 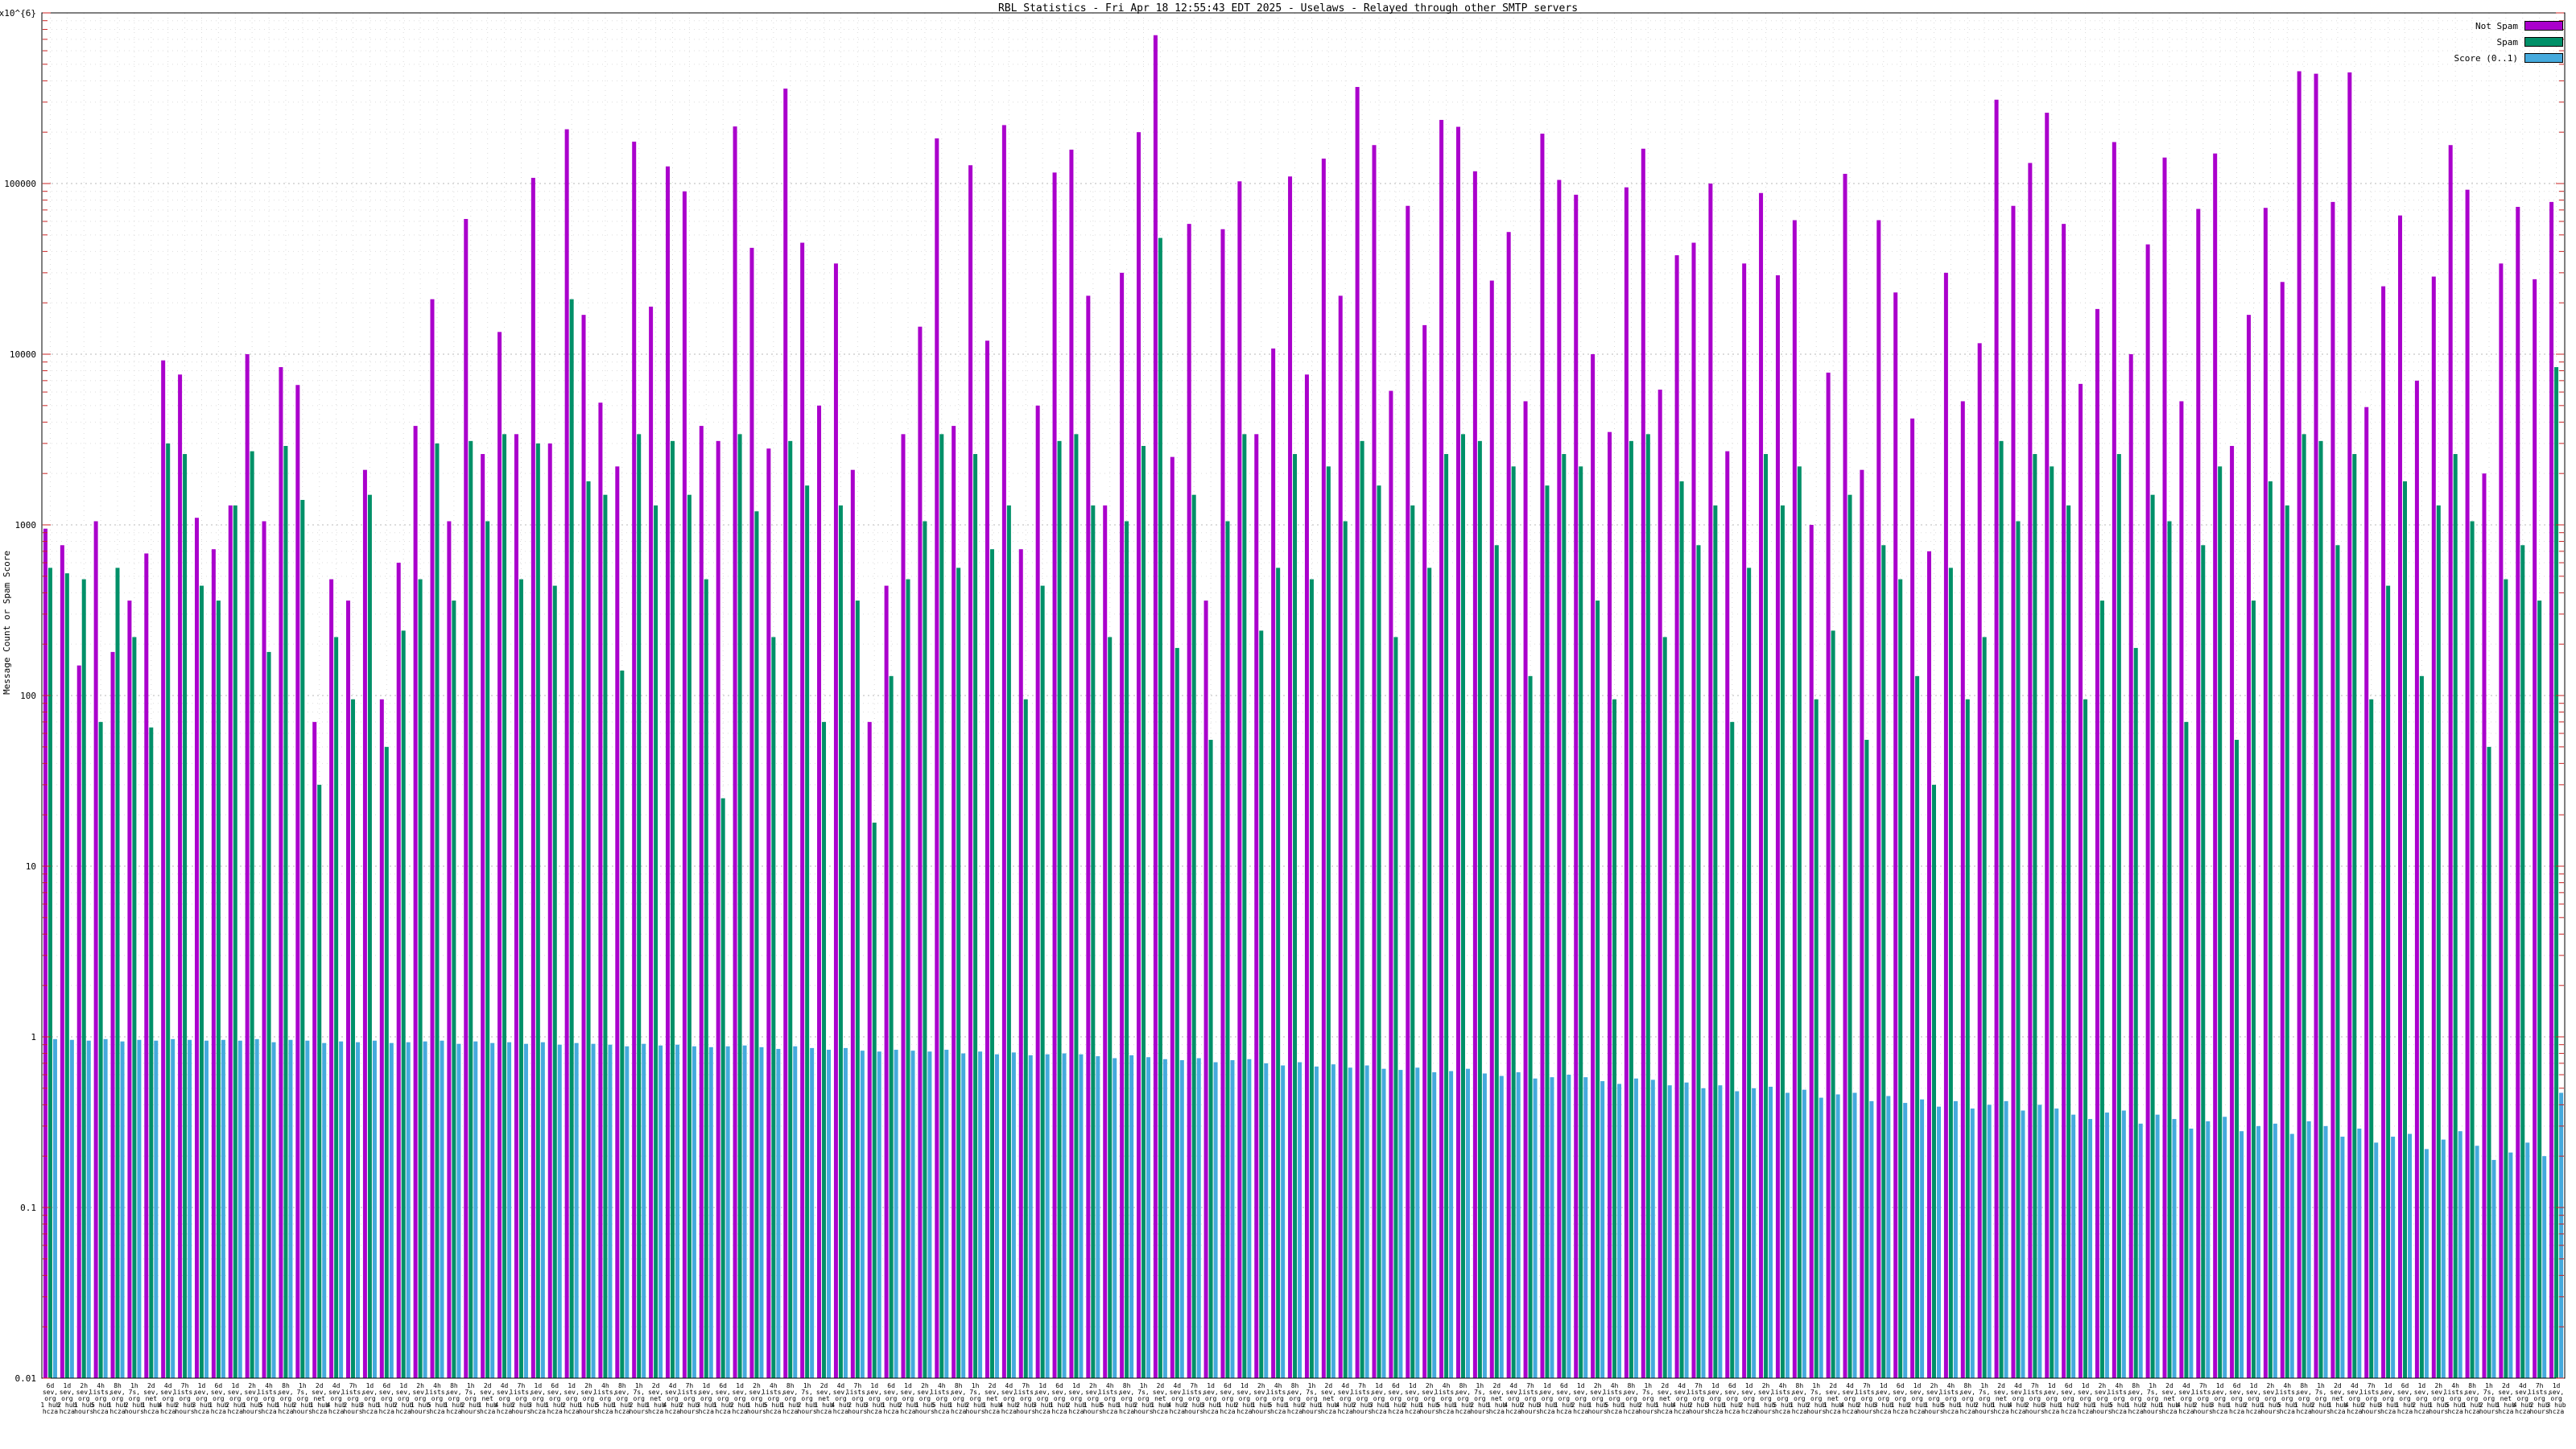 What do you see at coordinates (1632, 1385) in the screenshot?
I see `x-tick-label-line: 8h` at bounding box center [1632, 1385].